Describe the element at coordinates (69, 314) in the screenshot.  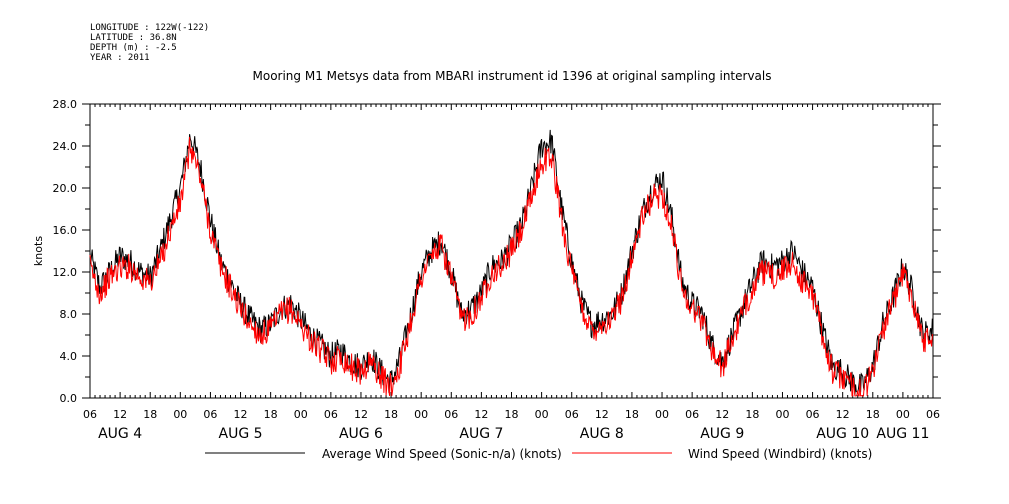
I see `y-tick-label: 8.0` at that location.